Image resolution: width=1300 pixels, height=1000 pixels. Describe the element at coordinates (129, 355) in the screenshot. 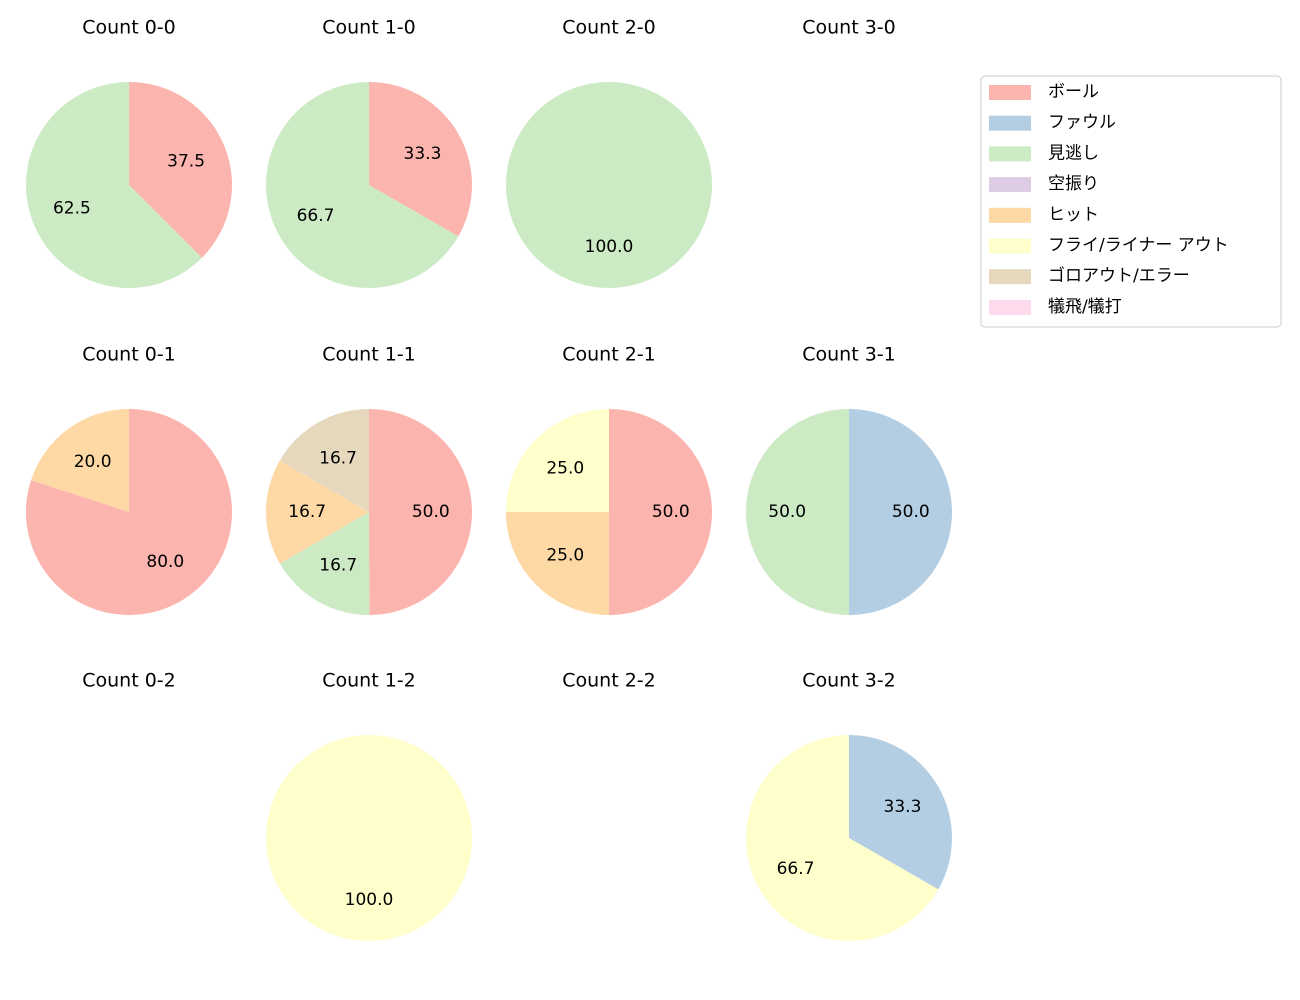

I see `chart-title: Count 0-1` at that location.